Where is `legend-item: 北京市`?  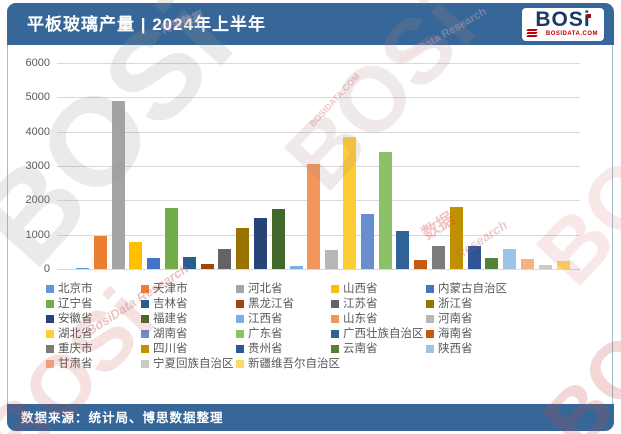
legend-item: 北京市 is located at coordinates (93, 289).